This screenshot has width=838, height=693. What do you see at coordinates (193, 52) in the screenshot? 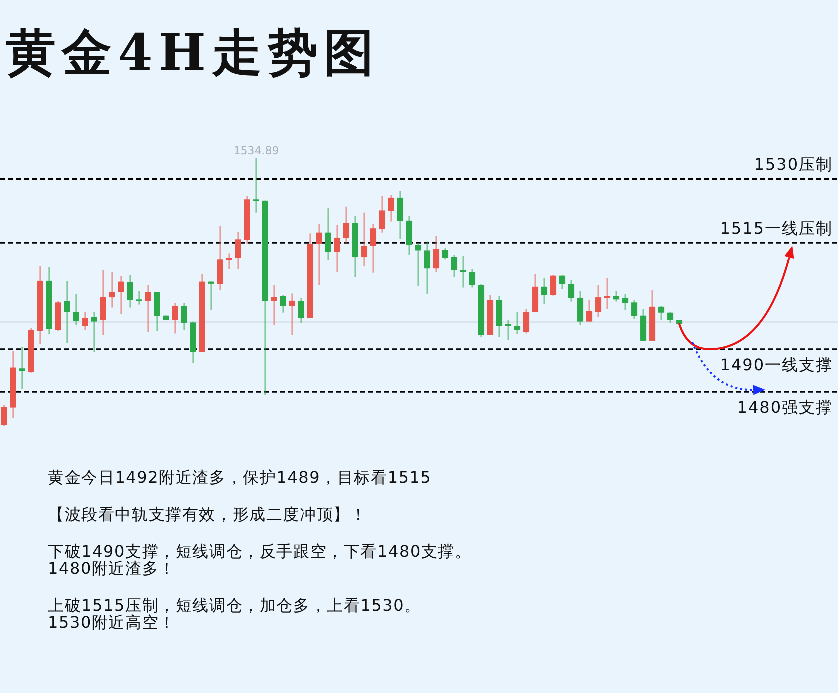
I see `text: 黄金4H走势图` at bounding box center [193, 52].